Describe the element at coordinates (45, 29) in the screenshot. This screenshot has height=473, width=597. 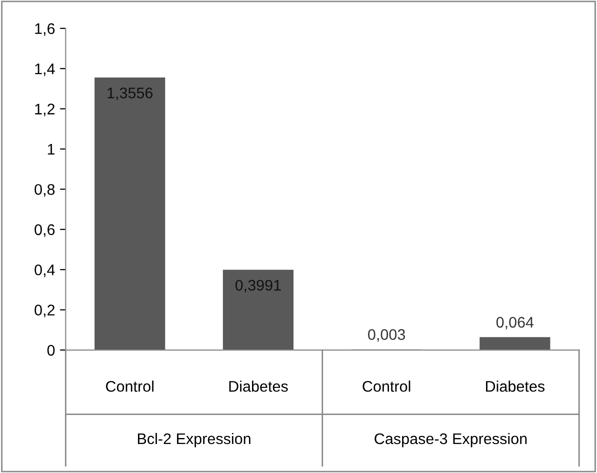
I see `y-tick-label: 1,6` at that location.